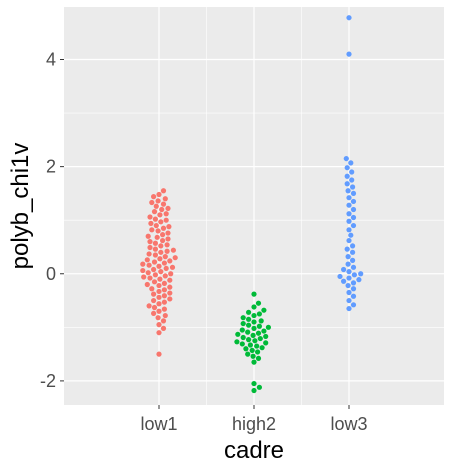  I want to click on y-tick-label: 0, so click(51, 274).